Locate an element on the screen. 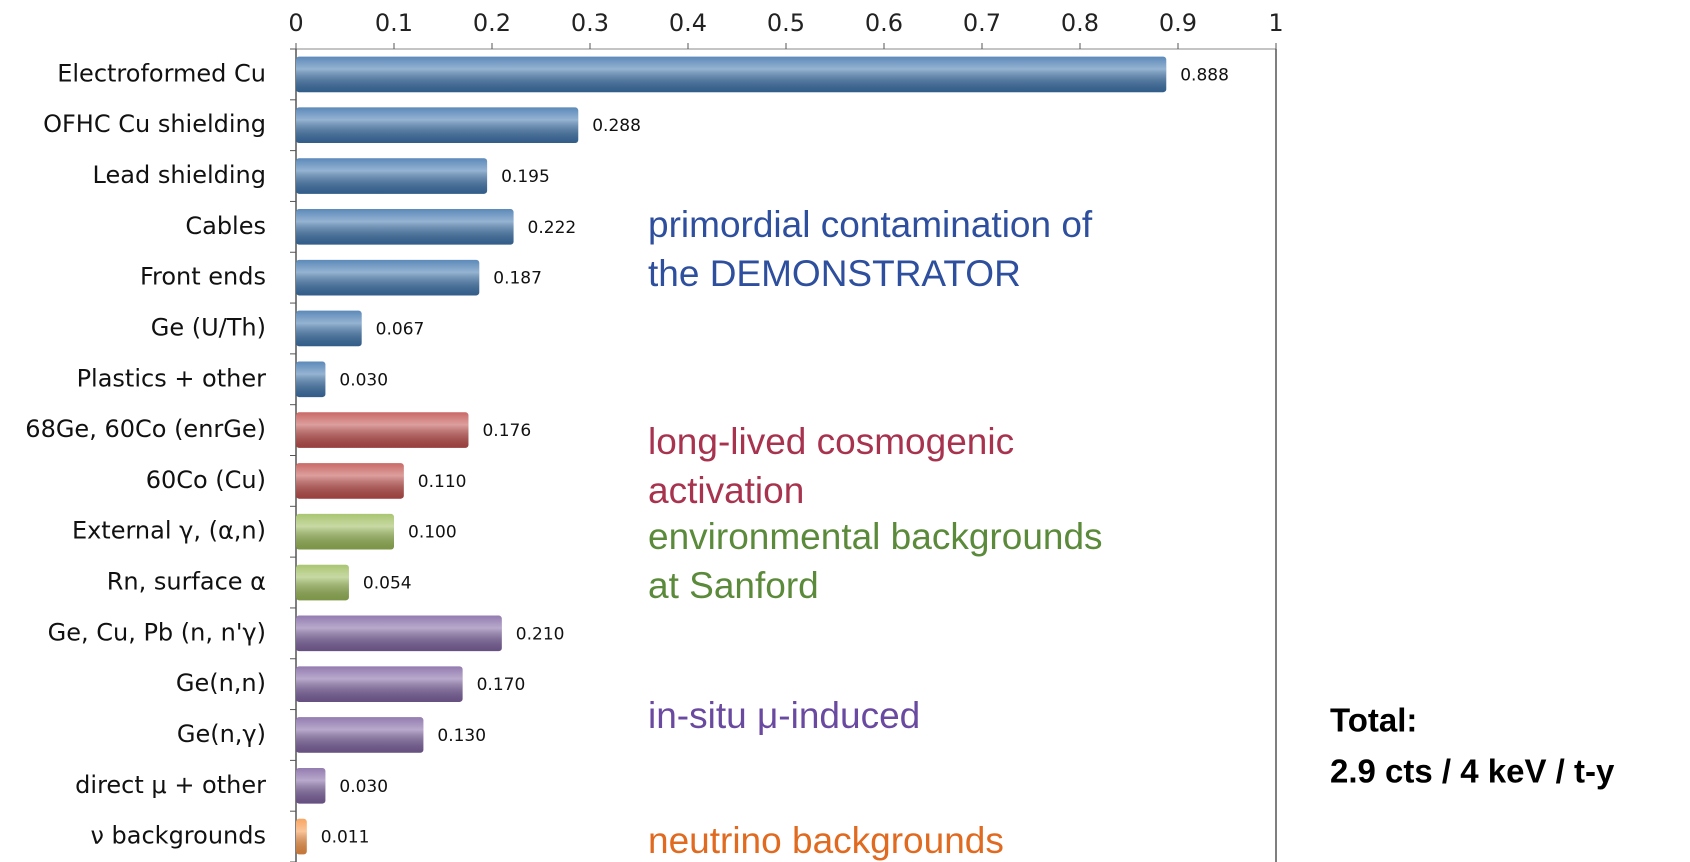 This screenshot has width=1690, height=862. category-label: Electroformed Cu is located at coordinates (161, 73).